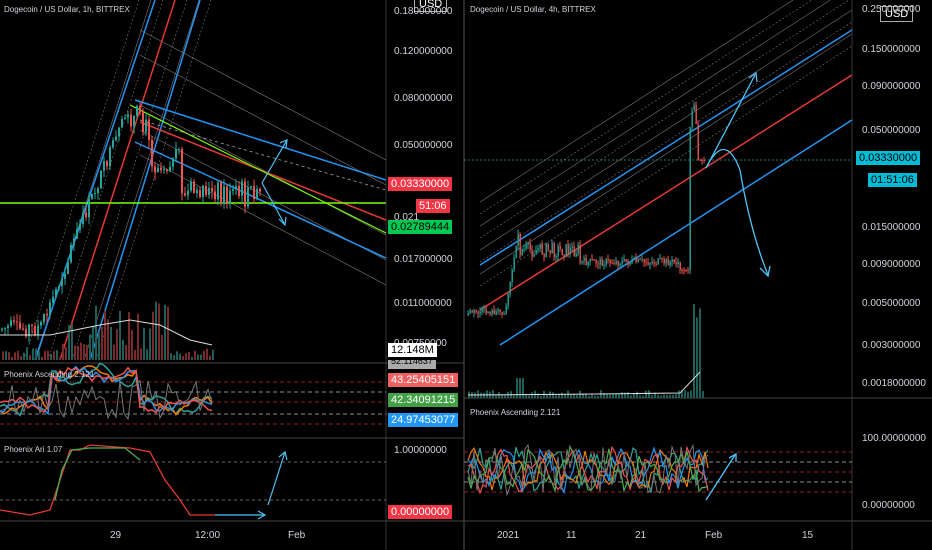 The image size is (932, 550). What do you see at coordinates (584, 383) in the screenshot?
I see `right-volume-ma` at bounding box center [584, 383].